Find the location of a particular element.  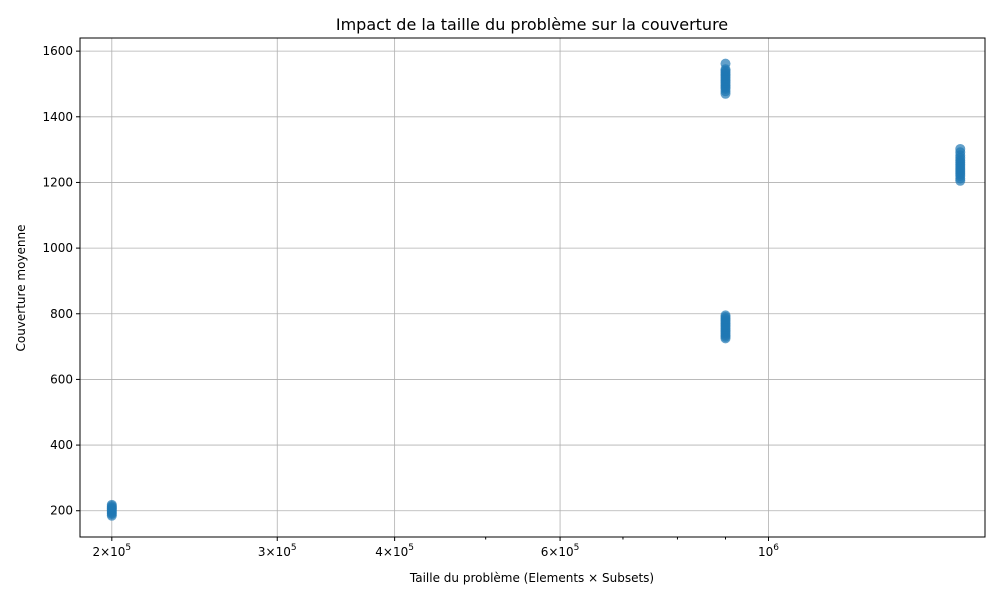

x-tick-label: 2×10⁵ is located at coordinates (111, 551).